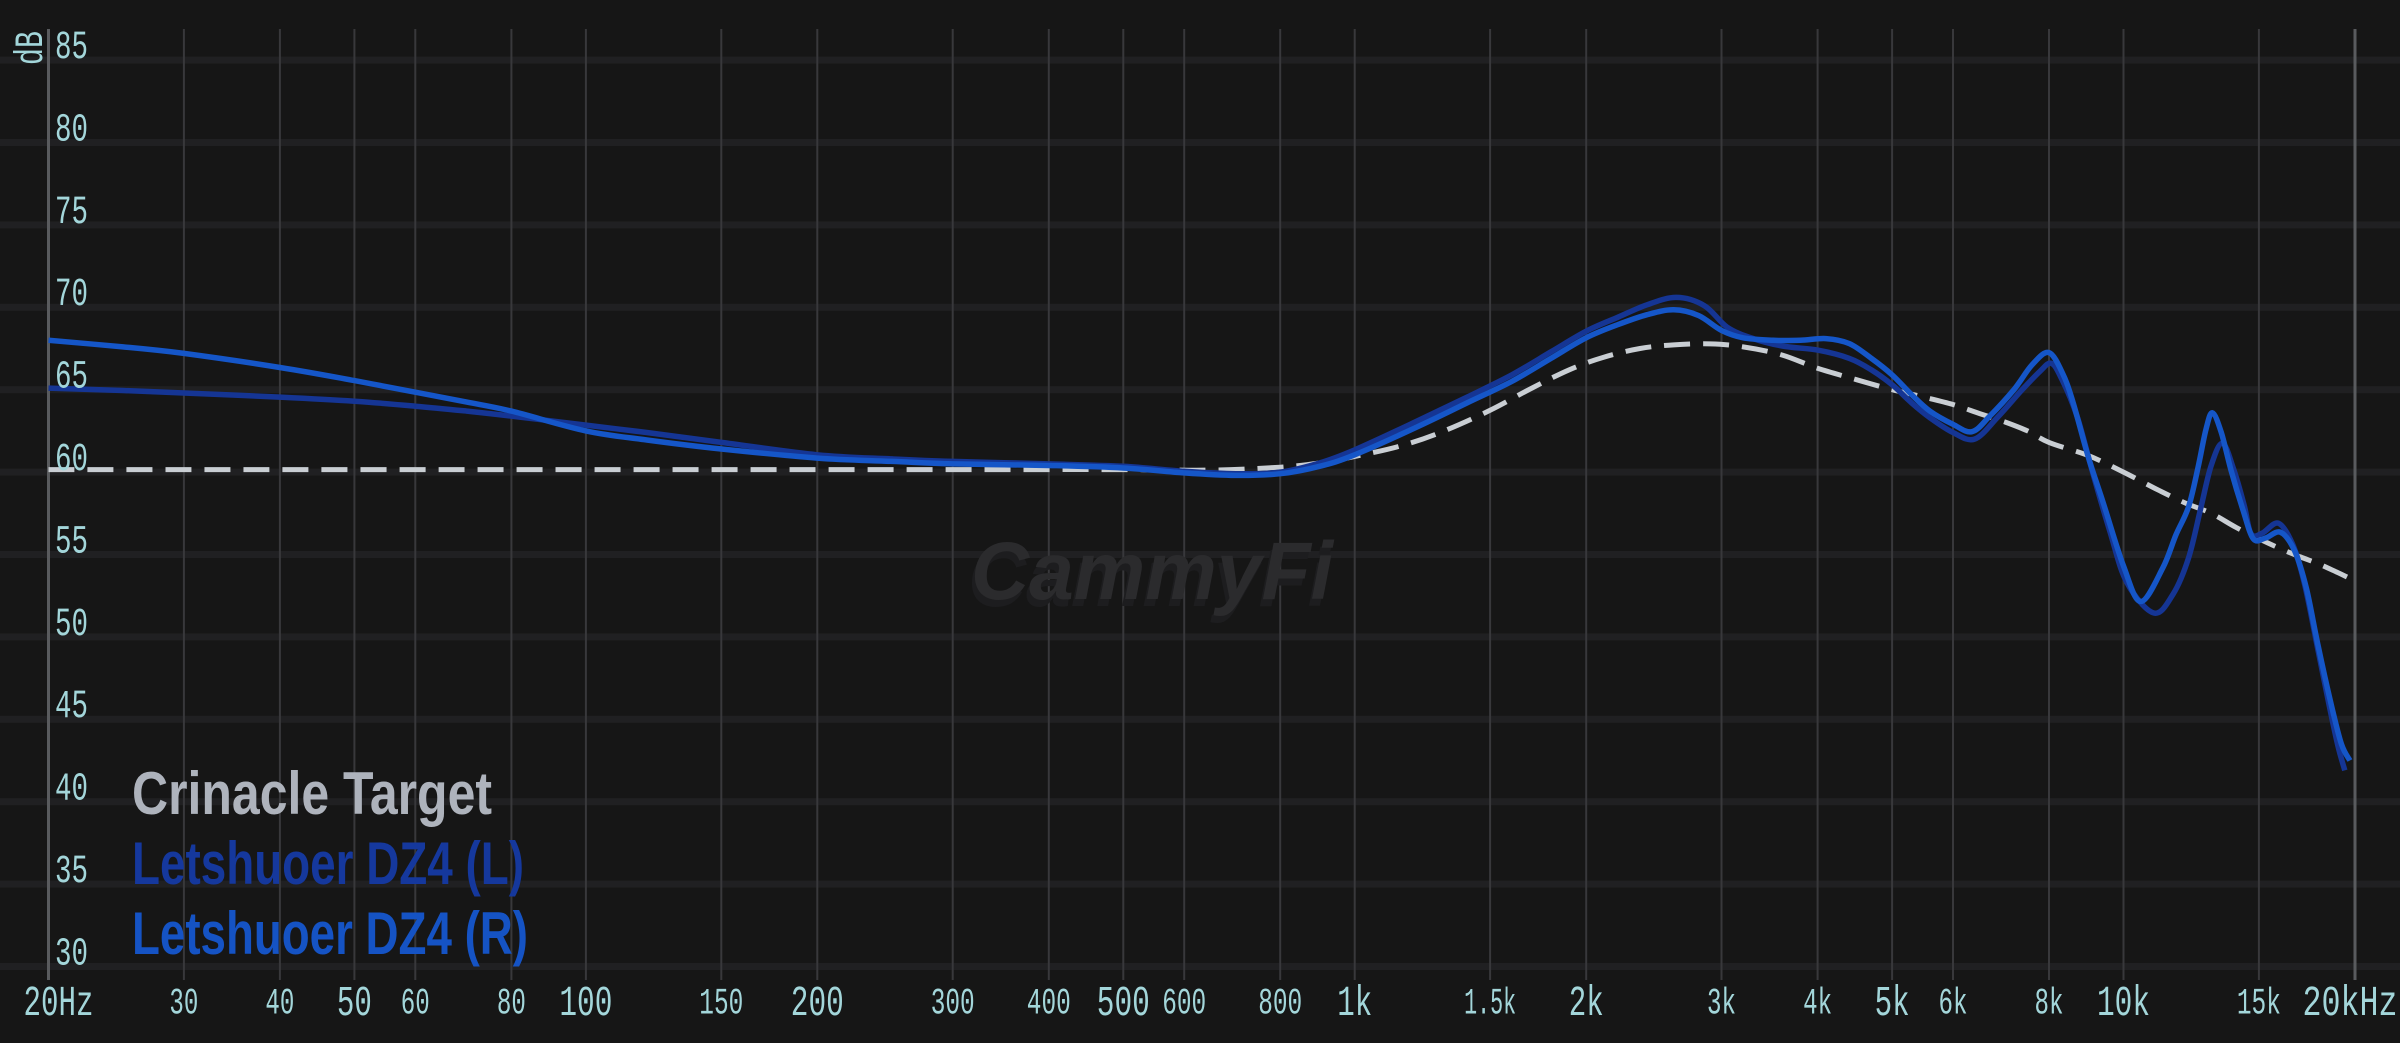 This screenshot has height=1043, width=2400. I want to click on svg-text: 150, so click(721, 1005).